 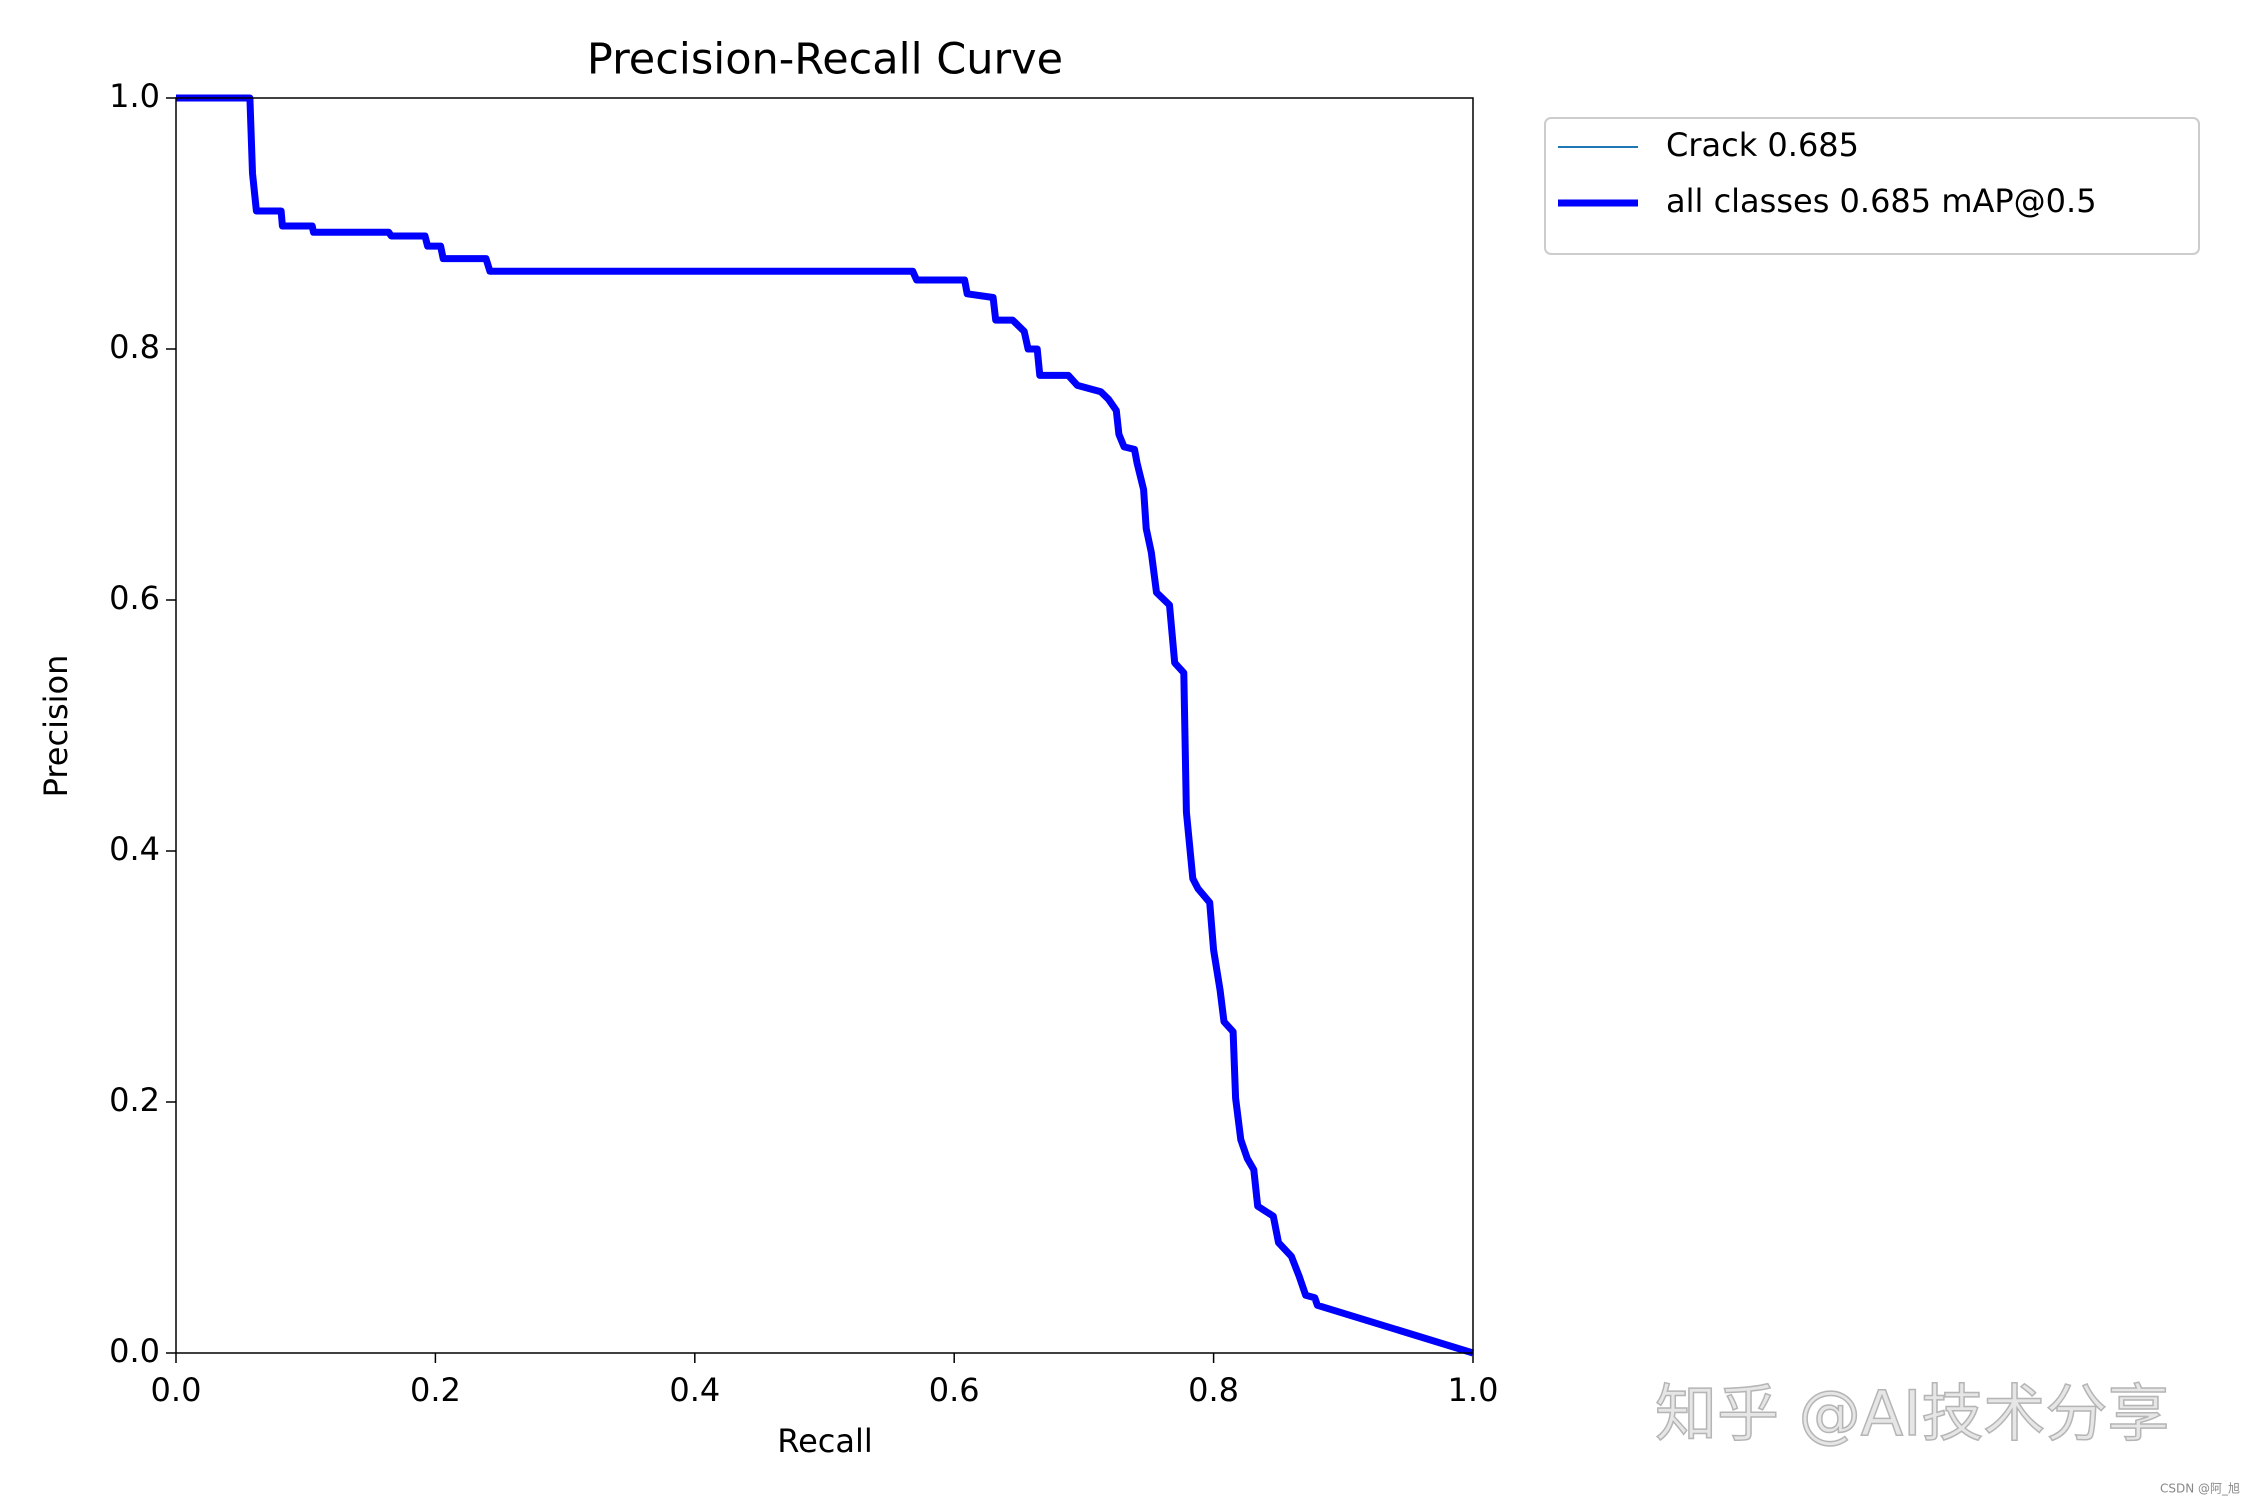 What do you see at coordinates (694, 1390) in the screenshot?
I see `x-tick-label: 0.4` at bounding box center [694, 1390].